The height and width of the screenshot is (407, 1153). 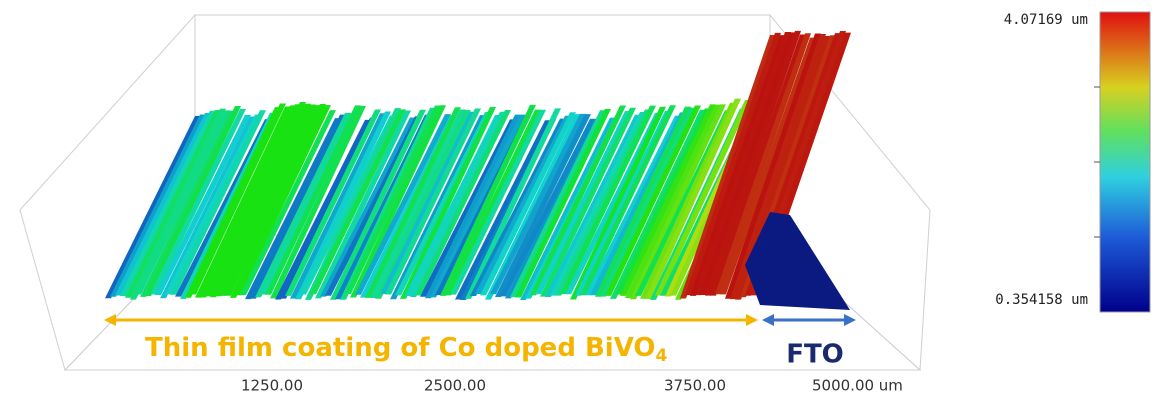 What do you see at coordinates (1125, 162) in the screenshot?
I see `colorbar` at bounding box center [1125, 162].